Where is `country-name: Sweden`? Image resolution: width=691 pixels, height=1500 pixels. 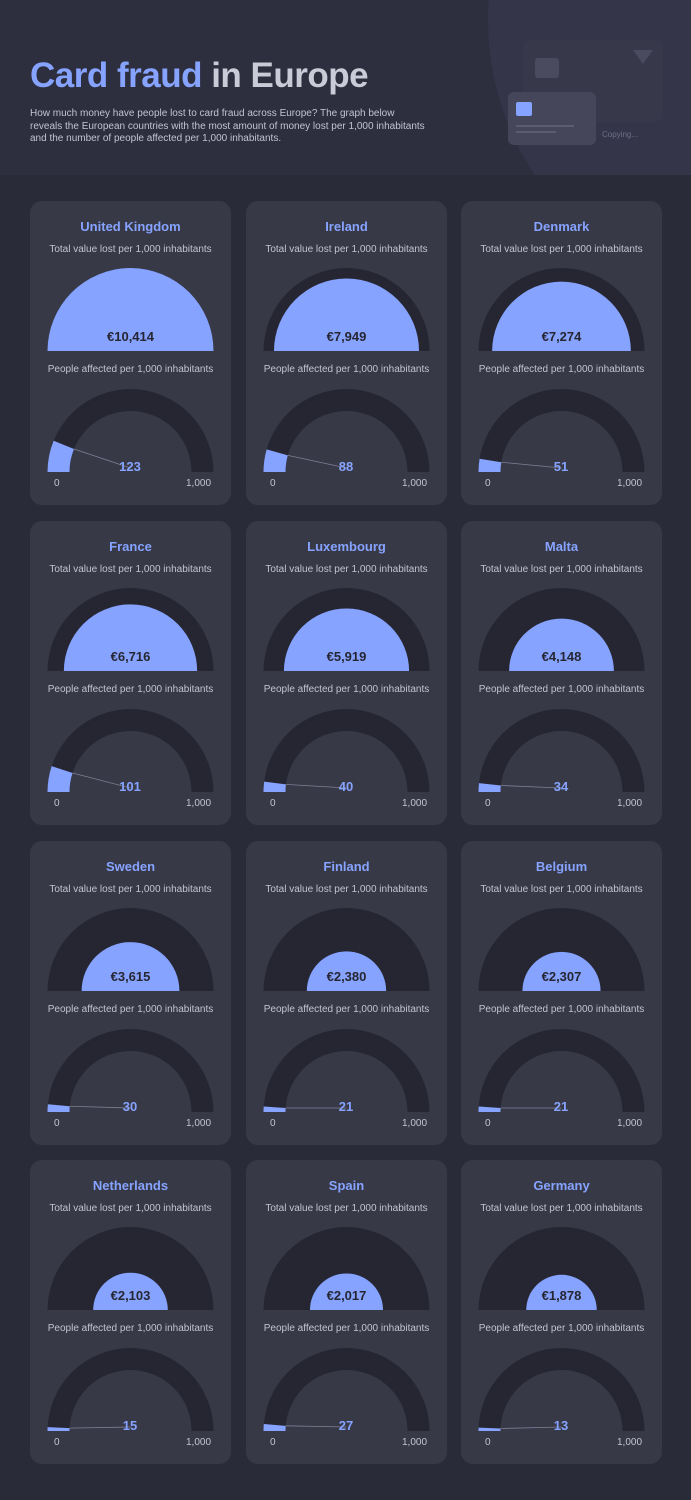 country-name: Sweden is located at coordinates (130, 866).